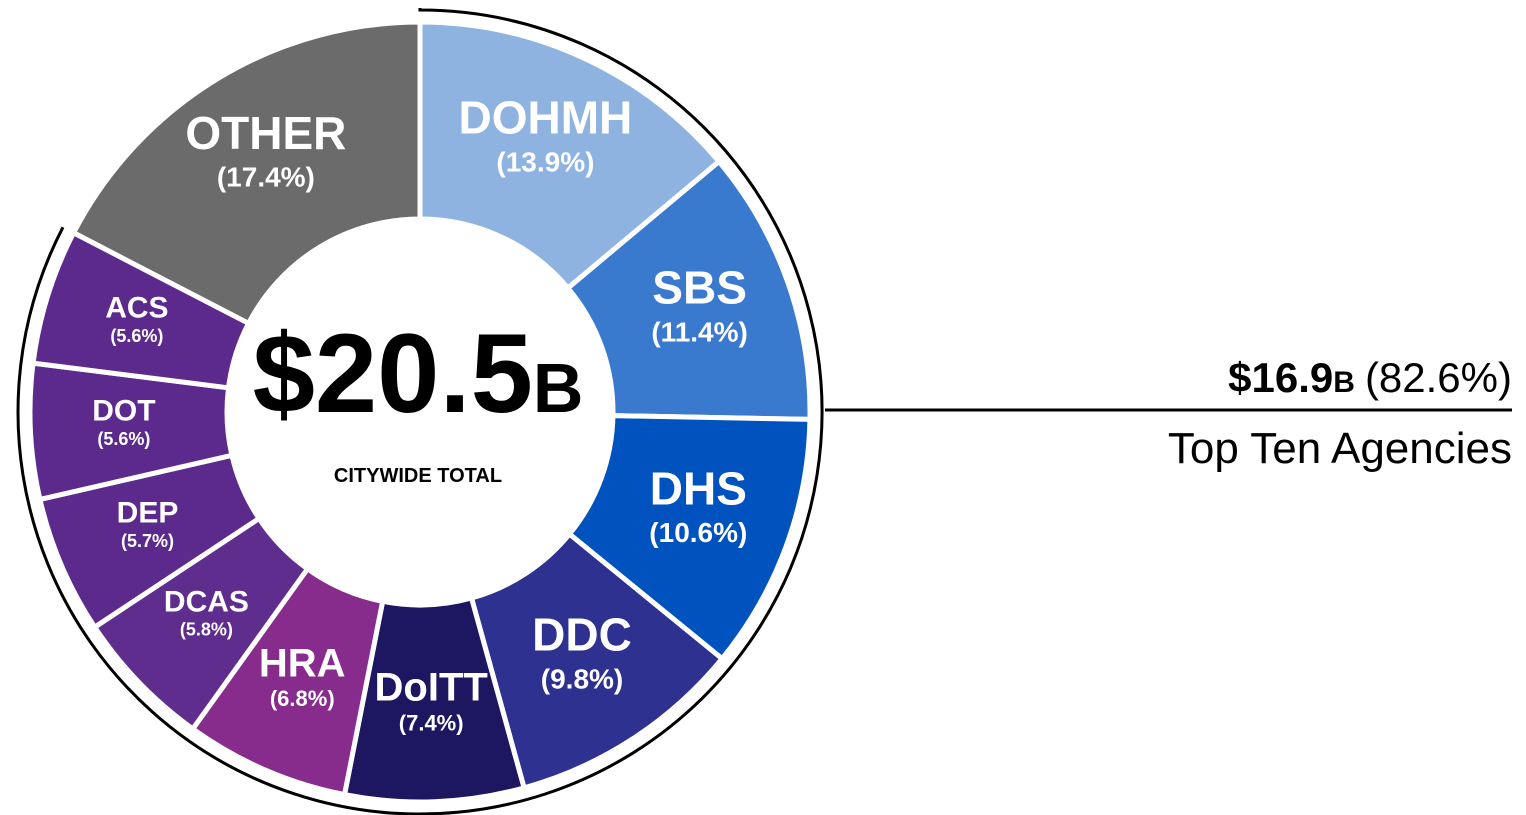 Image resolution: width=1526 pixels, height=815 pixels. What do you see at coordinates (206, 630) in the screenshot?
I see `slice-value: (5.8%)` at bounding box center [206, 630].